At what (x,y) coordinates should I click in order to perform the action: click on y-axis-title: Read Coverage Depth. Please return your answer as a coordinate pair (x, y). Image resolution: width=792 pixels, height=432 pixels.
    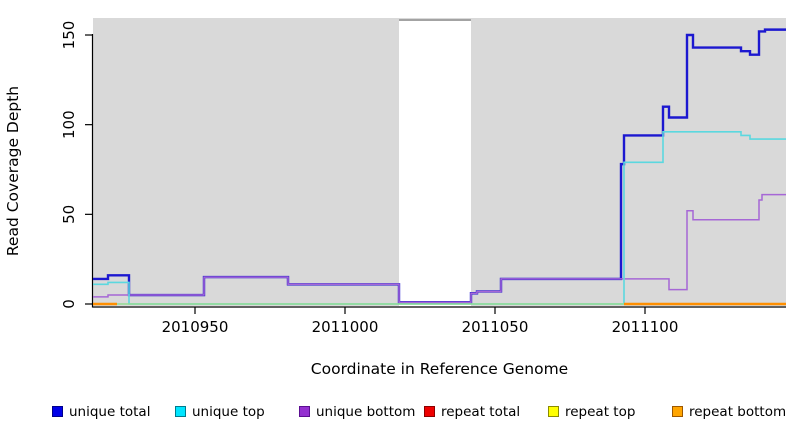
    Looking at the image, I should click on (13, 171).